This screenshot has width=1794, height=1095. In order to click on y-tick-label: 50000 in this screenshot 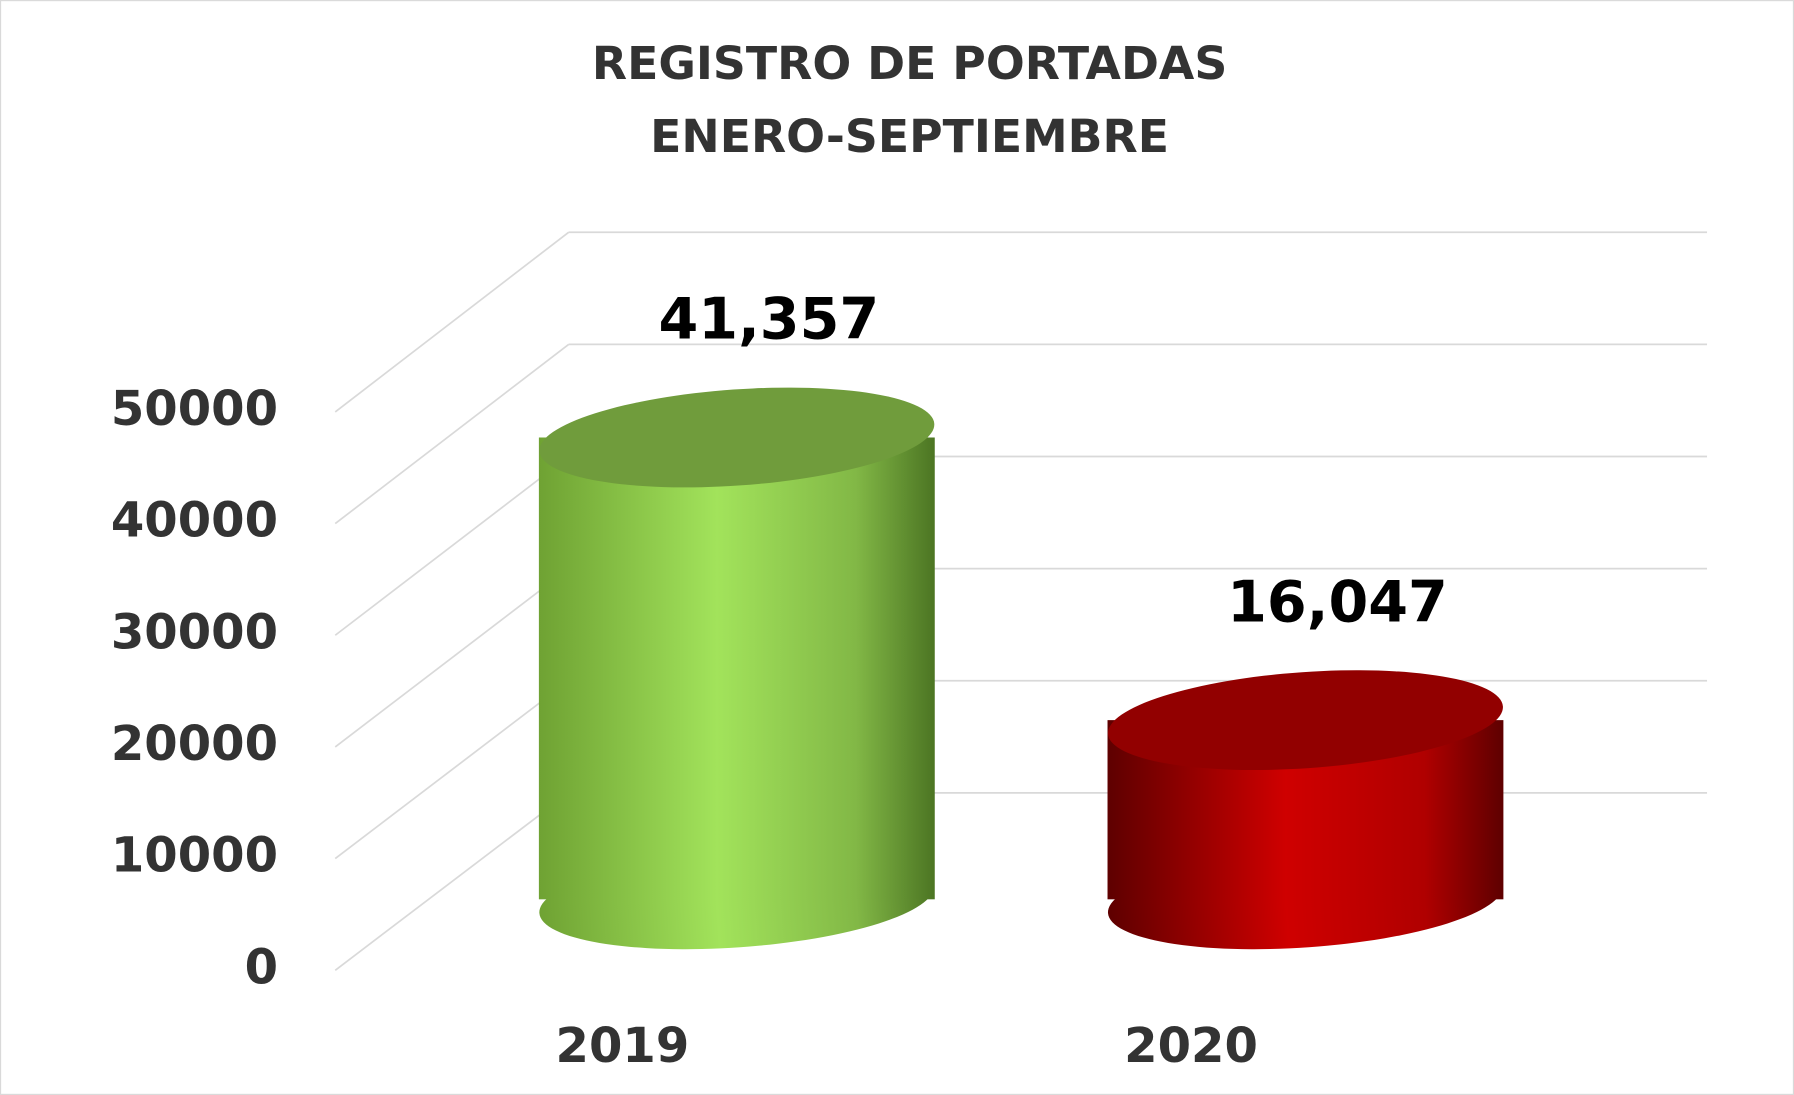, I will do `click(194, 409)`.